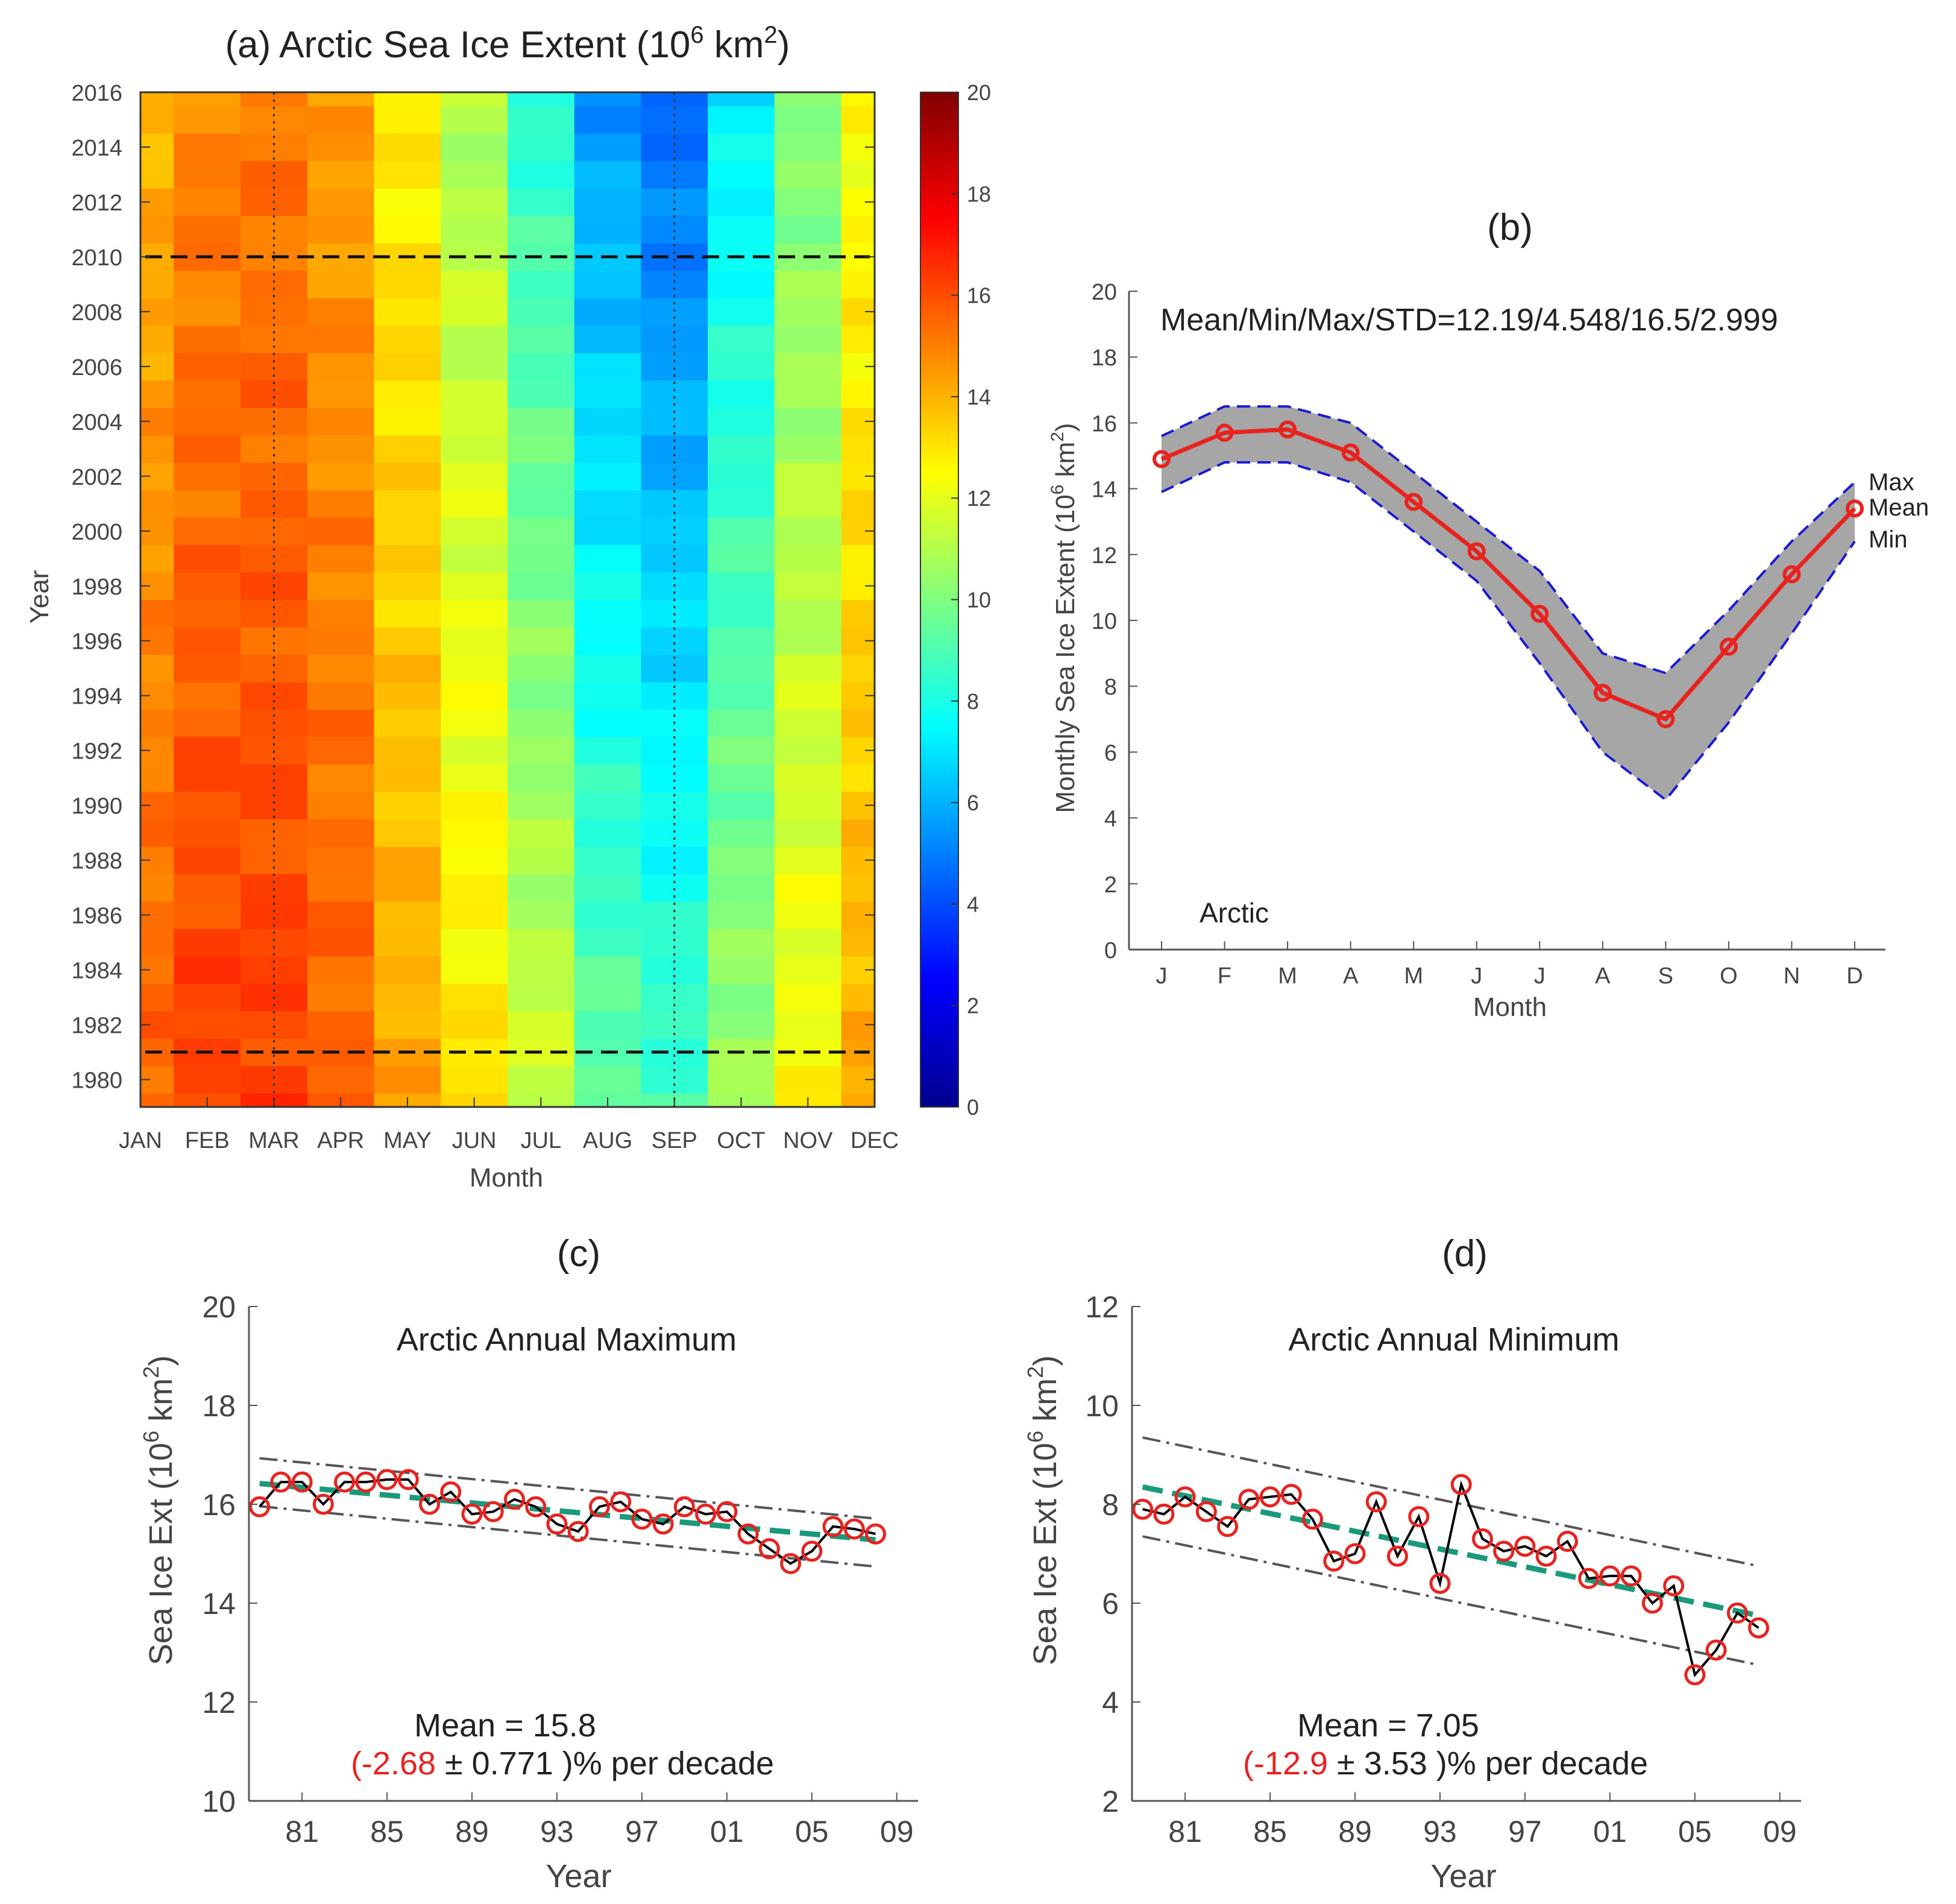 Image resolution: width=1956 pixels, height=1904 pixels. Describe the element at coordinates (96, 806) in the screenshot. I see `y-tick-label: 1990` at that location.